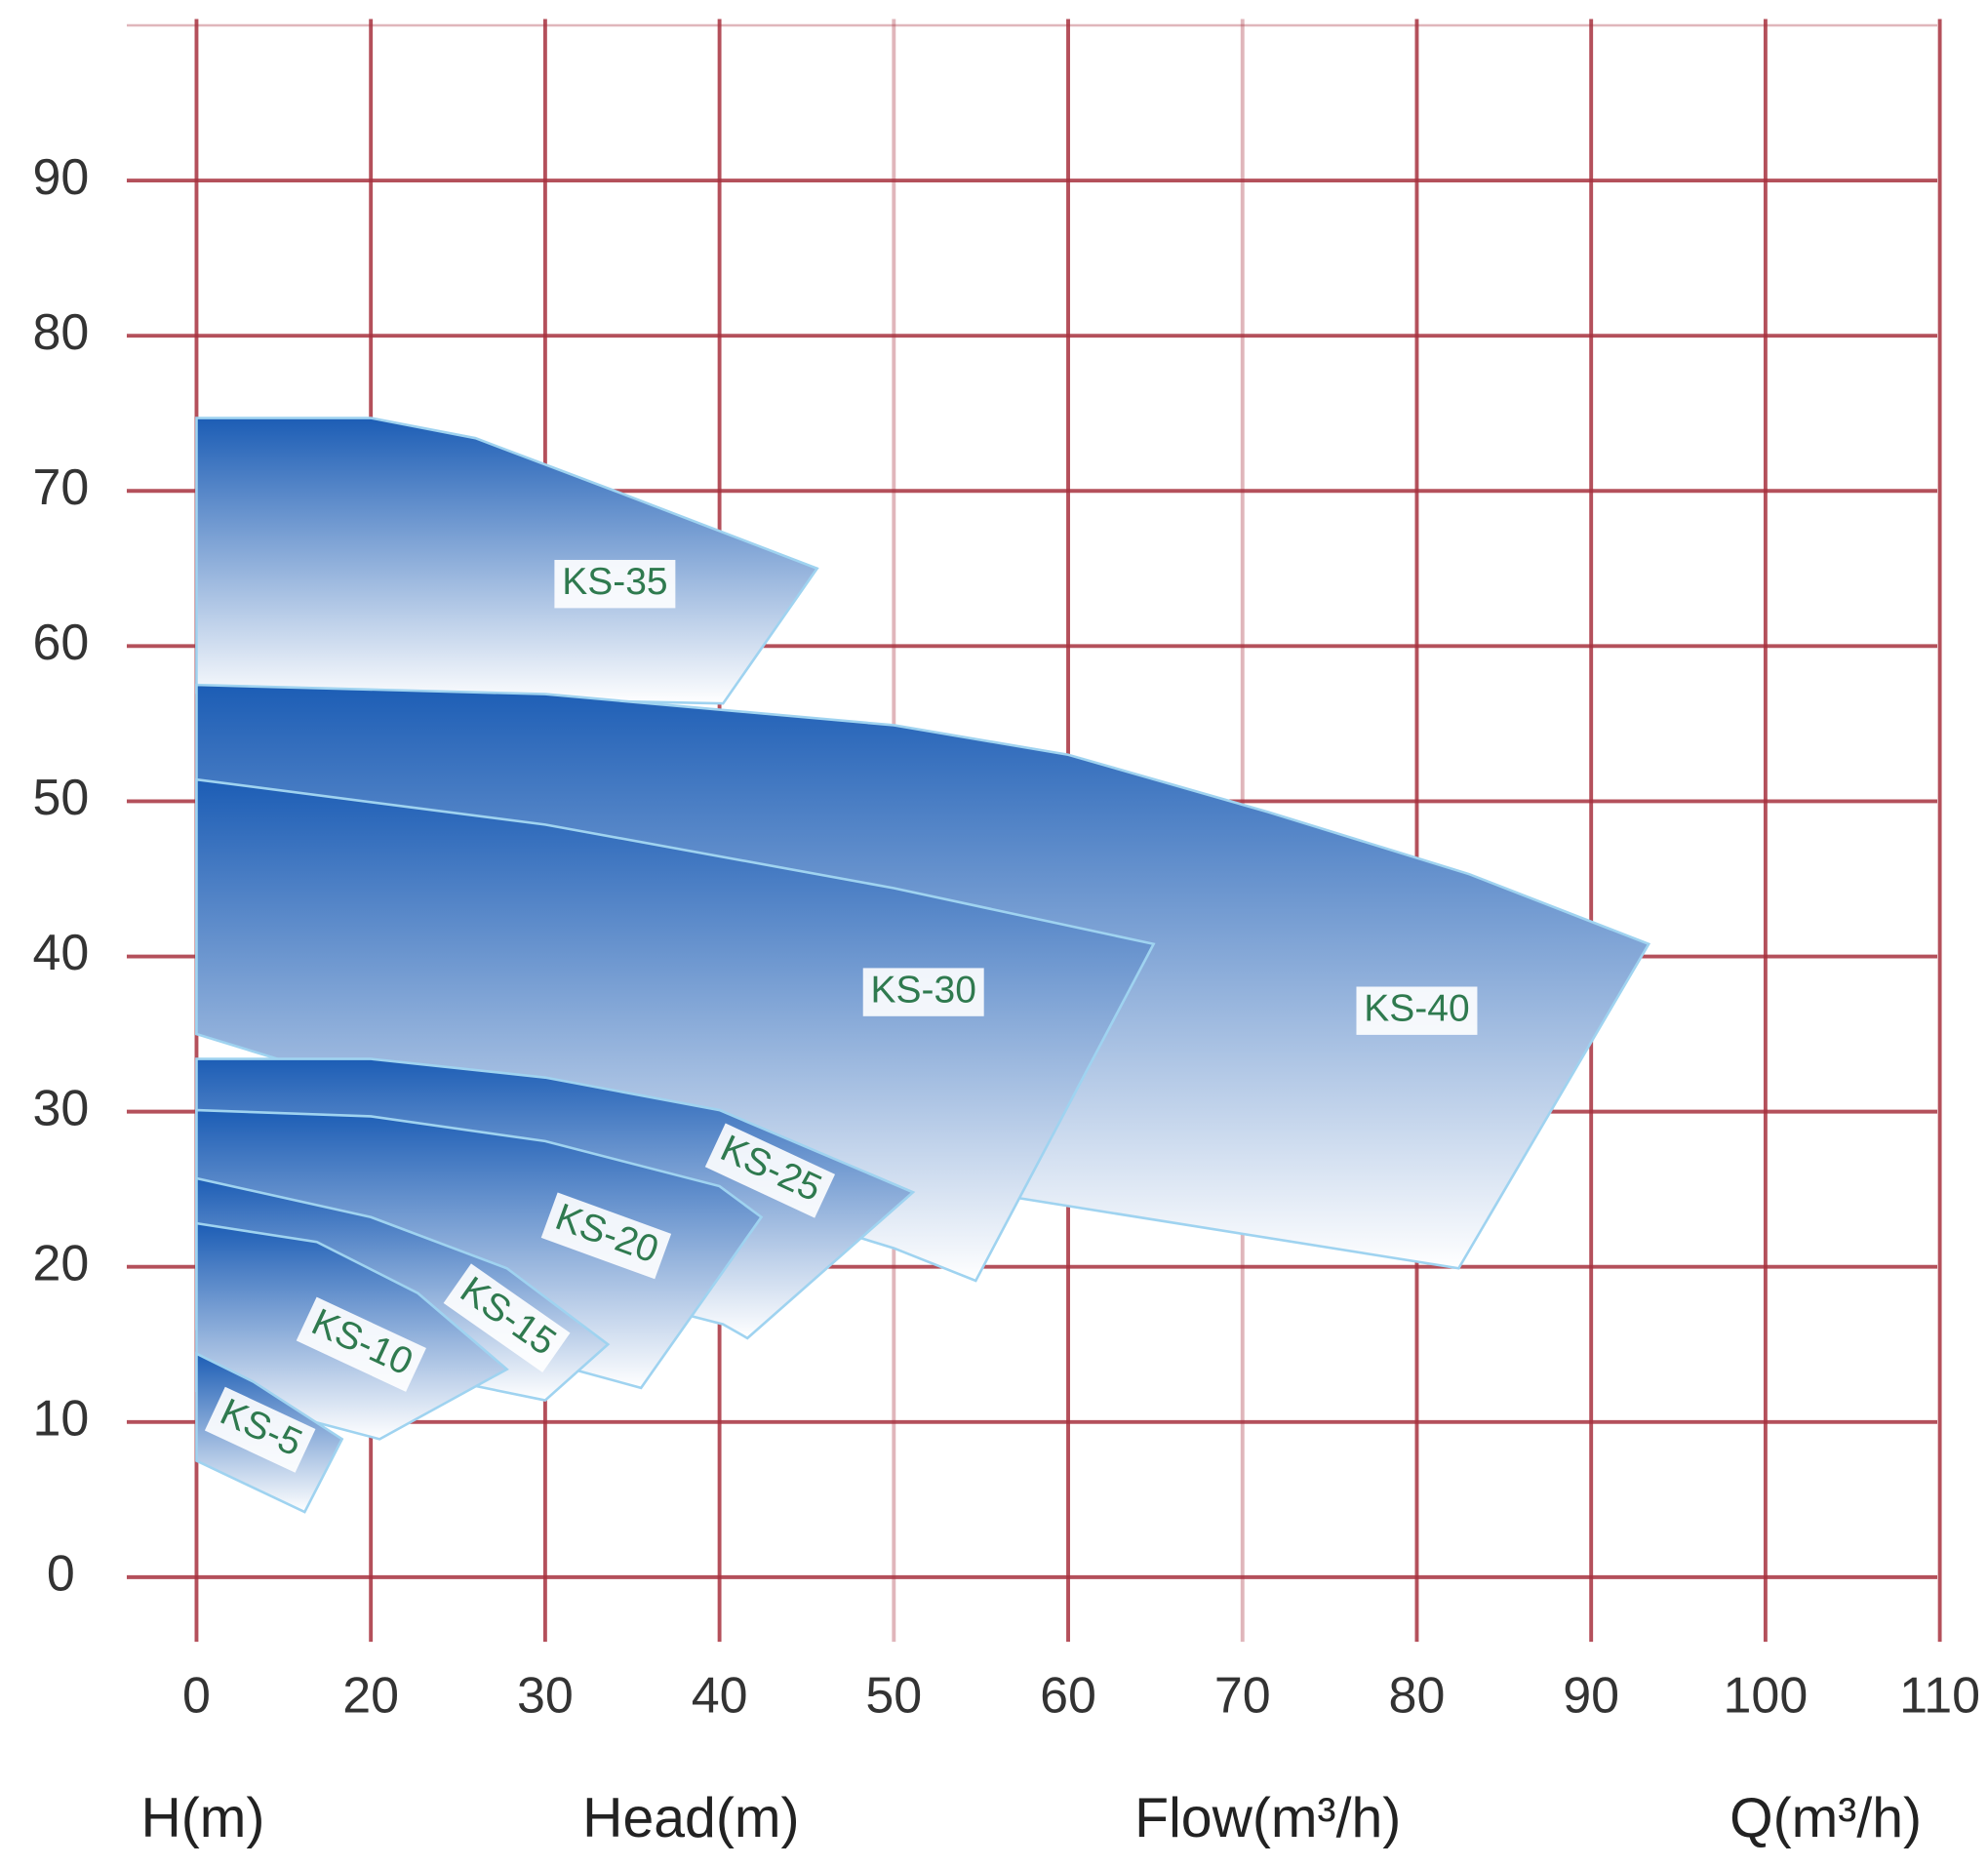 The height and width of the screenshot is (1867, 1988). What do you see at coordinates (371, 1695) in the screenshot?
I see `x-tick-label: 20` at bounding box center [371, 1695].